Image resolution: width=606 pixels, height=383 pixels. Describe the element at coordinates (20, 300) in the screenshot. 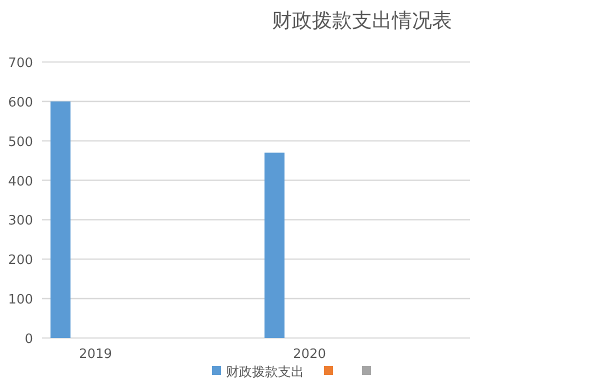

I see `y-tick-label: 100` at that location.